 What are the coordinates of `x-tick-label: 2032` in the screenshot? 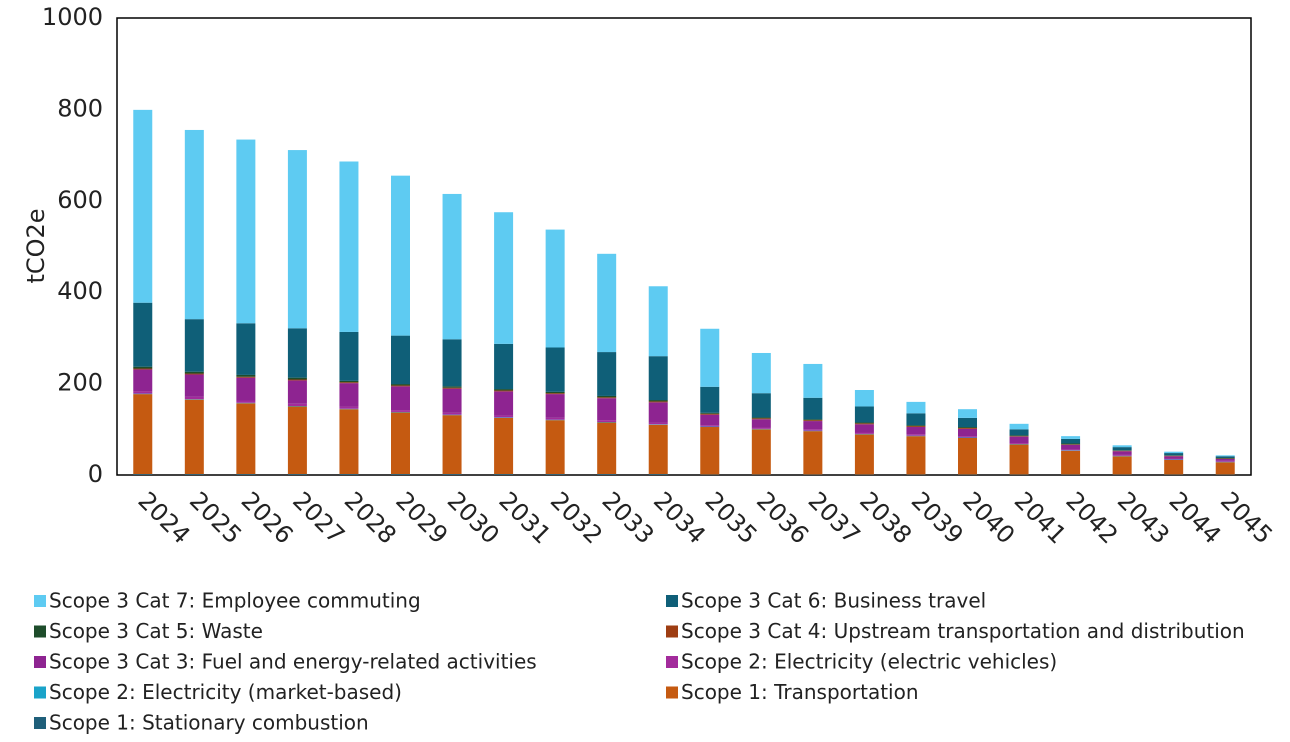 It's located at (576, 517).